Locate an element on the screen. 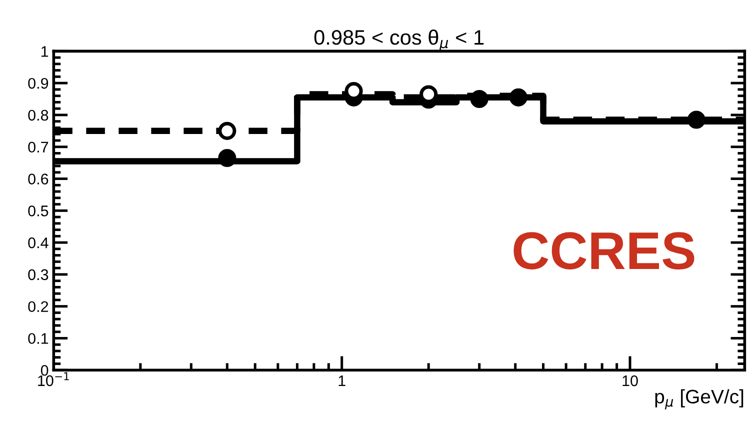 The image size is (756, 423). y-tick-label: 0.1 is located at coordinates (38, 338).